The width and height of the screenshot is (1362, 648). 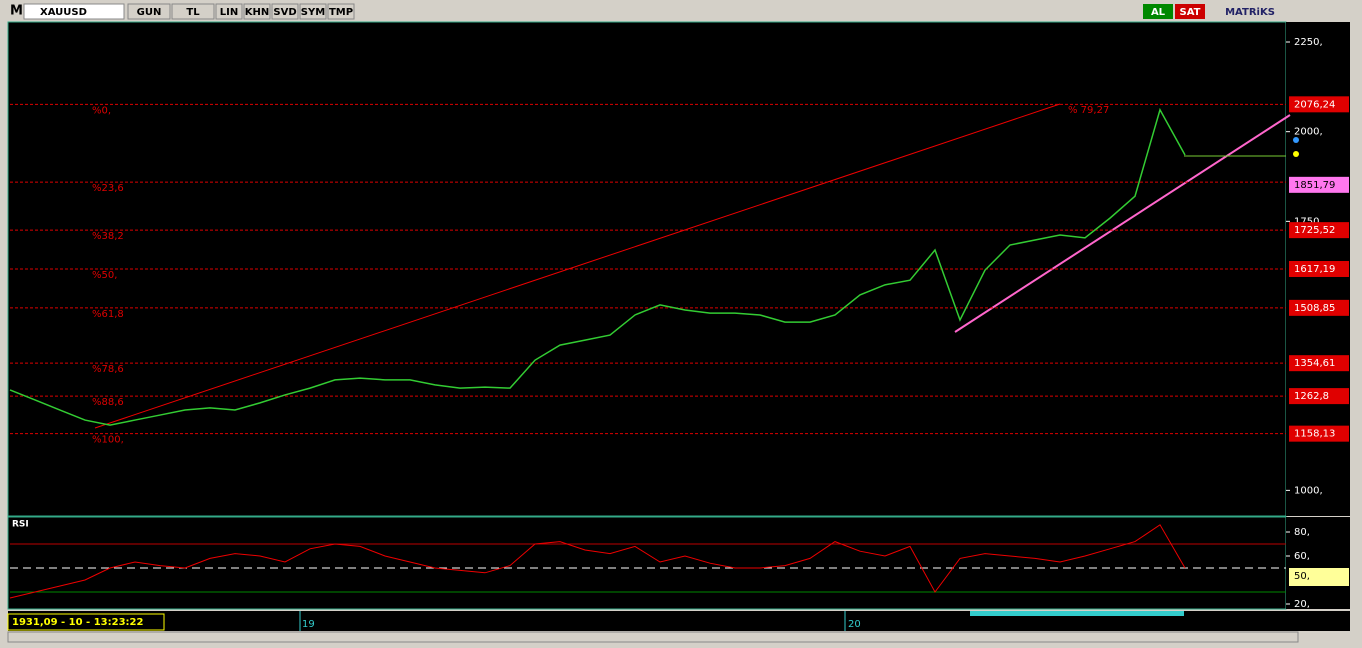 I want to click on rsi-tick-label: 20,, so click(x=1302, y=604).